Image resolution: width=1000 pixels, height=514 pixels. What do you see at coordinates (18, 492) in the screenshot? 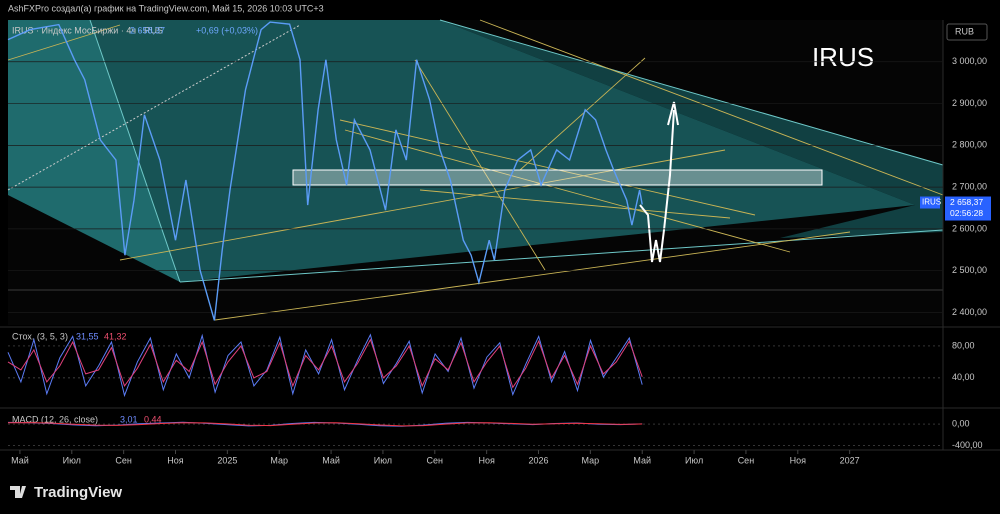
I see `tradingview-logo` at bounding box center [18, 492].